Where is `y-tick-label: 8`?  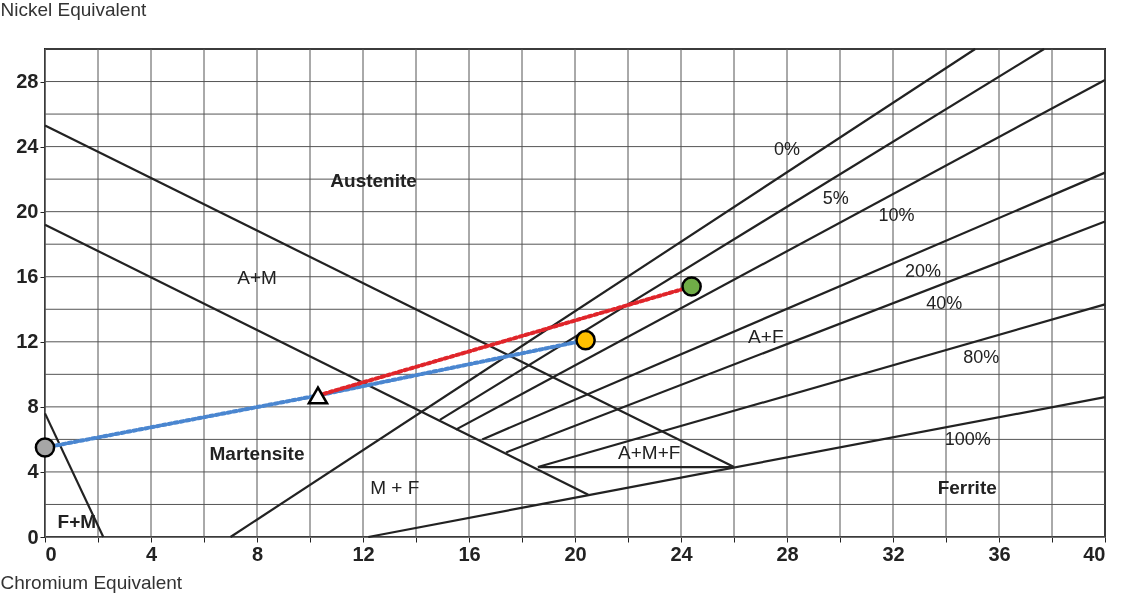
y-tick-label: 8 is located at coordinates (33, 406).